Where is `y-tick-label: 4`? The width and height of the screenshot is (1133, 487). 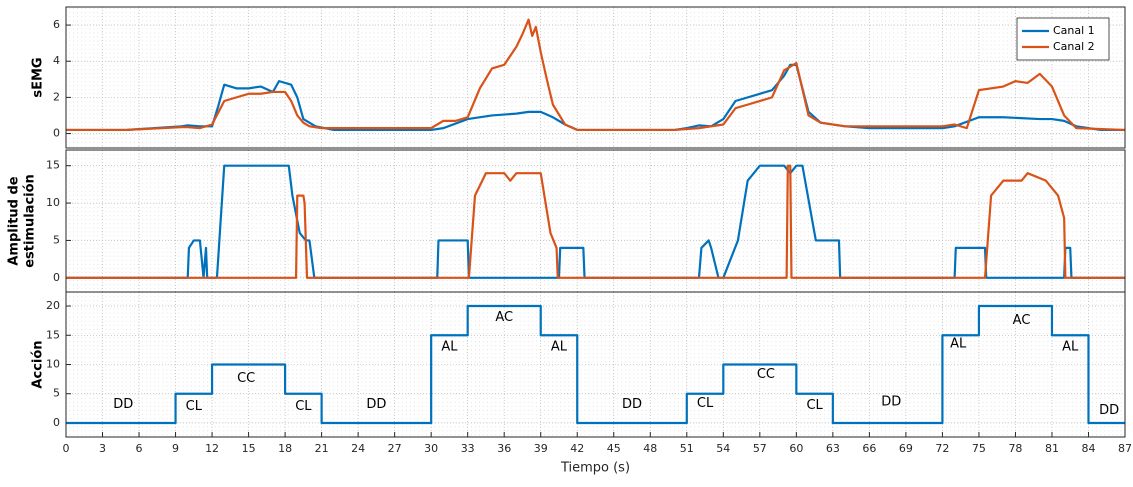
y-tick-label: 4 is located at coordinates (56, 60).